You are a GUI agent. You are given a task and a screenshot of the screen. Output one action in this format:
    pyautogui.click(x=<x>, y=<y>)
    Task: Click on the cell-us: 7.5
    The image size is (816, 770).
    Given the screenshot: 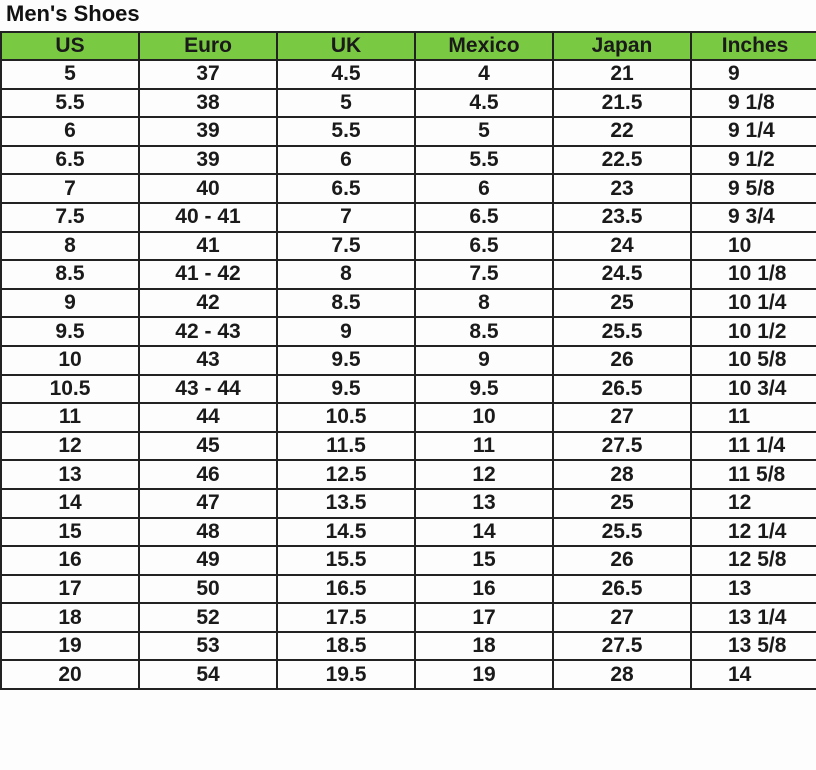 What is the action you would take?
    pyautogui.click(x=70, y=217)
    